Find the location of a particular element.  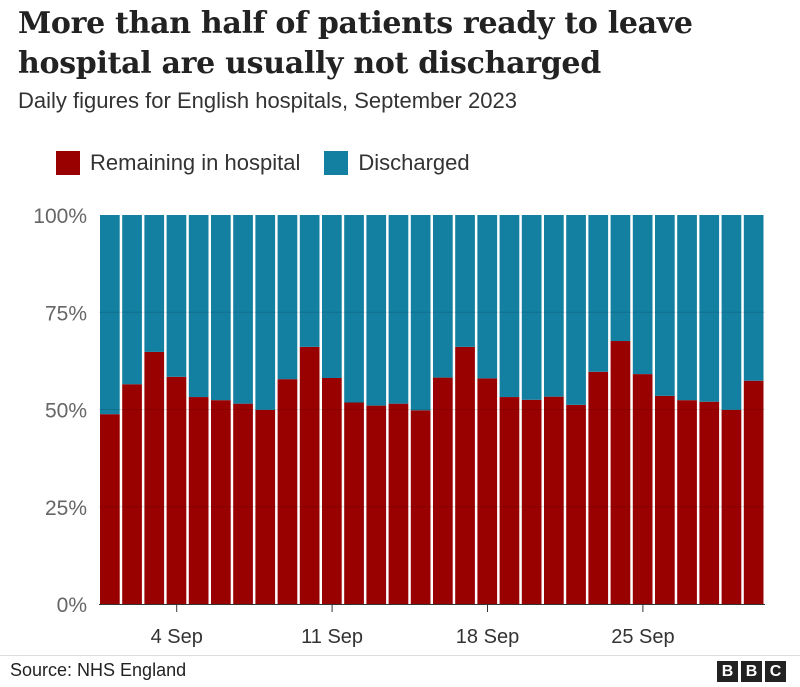

legend-item-remaining: Remaining in hospital is located at coordinates (178, 163).